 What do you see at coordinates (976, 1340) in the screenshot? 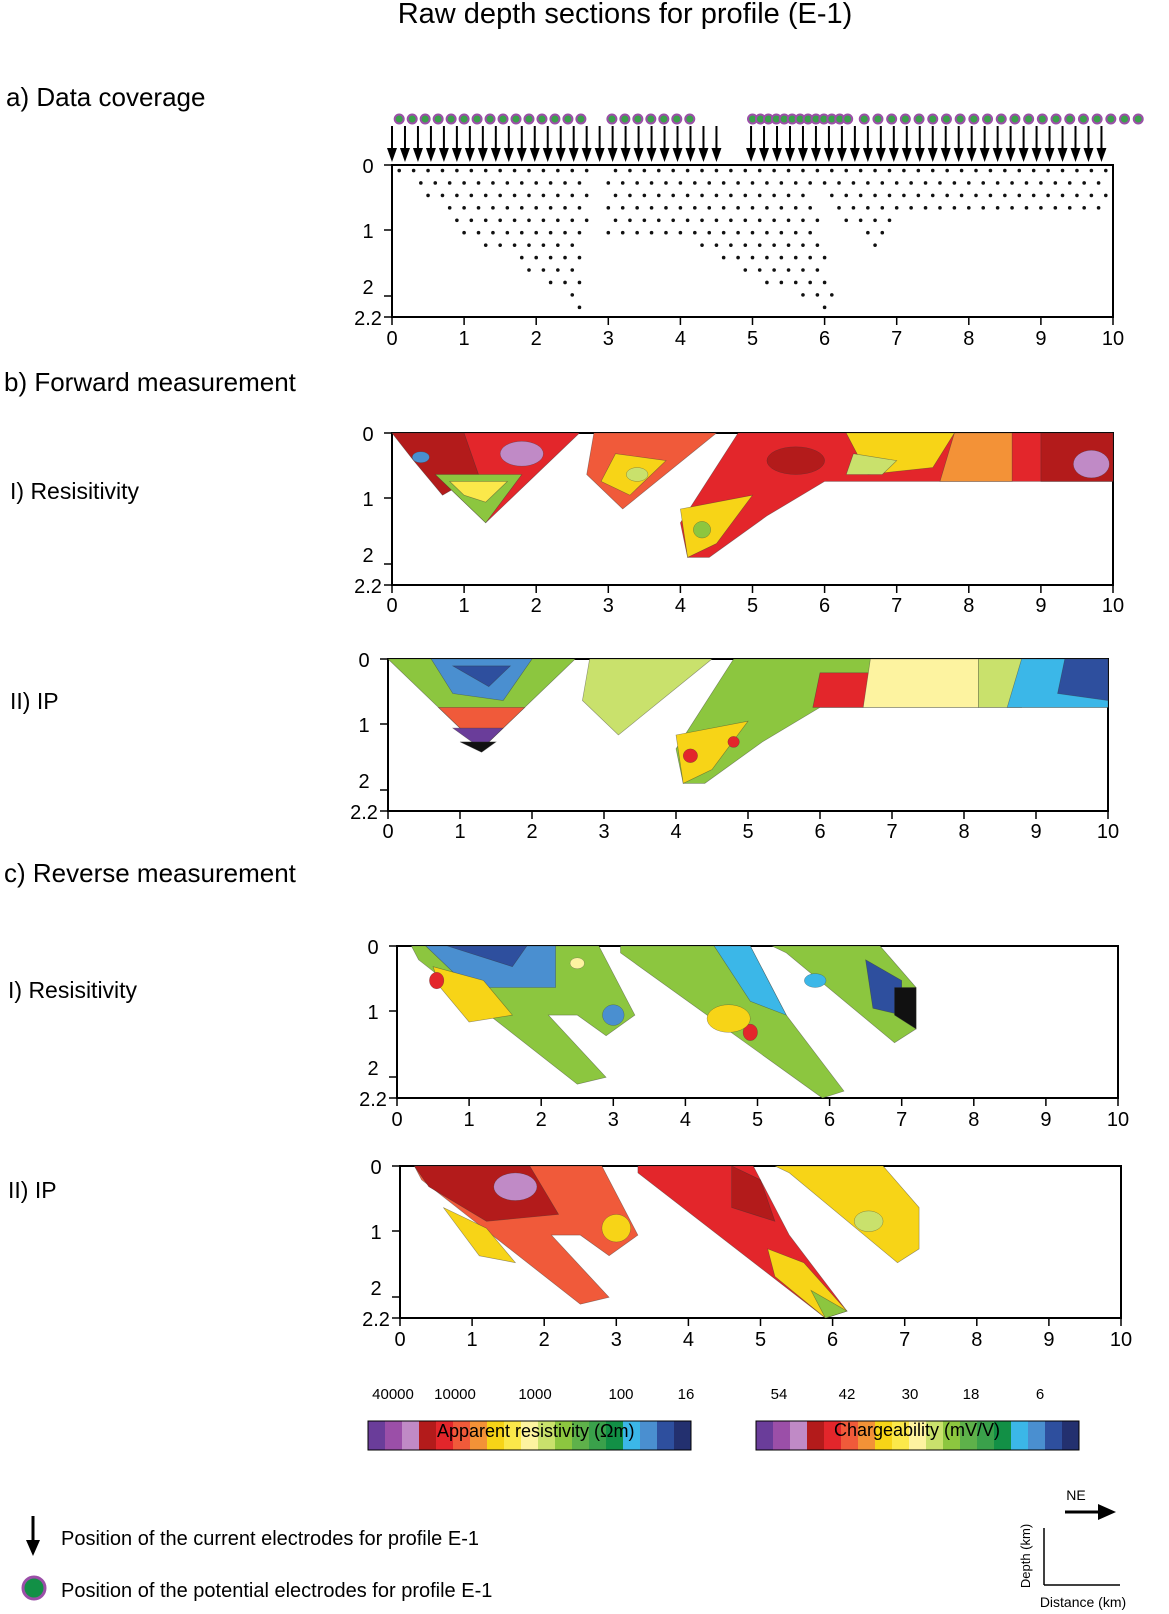
I see `reverse-ip-xtick-label: 8` at bounding box center [976, 1340].